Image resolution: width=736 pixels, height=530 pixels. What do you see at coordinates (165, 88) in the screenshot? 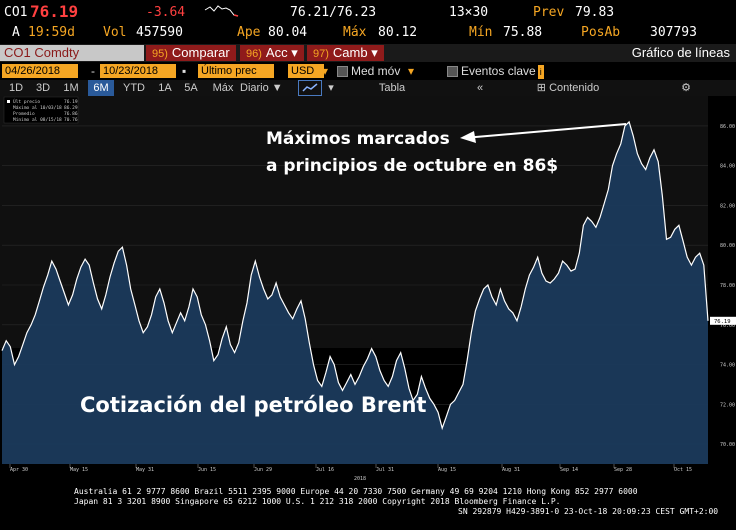
I see `period-tab-1a: 1A` at bounding box center [165, 88].